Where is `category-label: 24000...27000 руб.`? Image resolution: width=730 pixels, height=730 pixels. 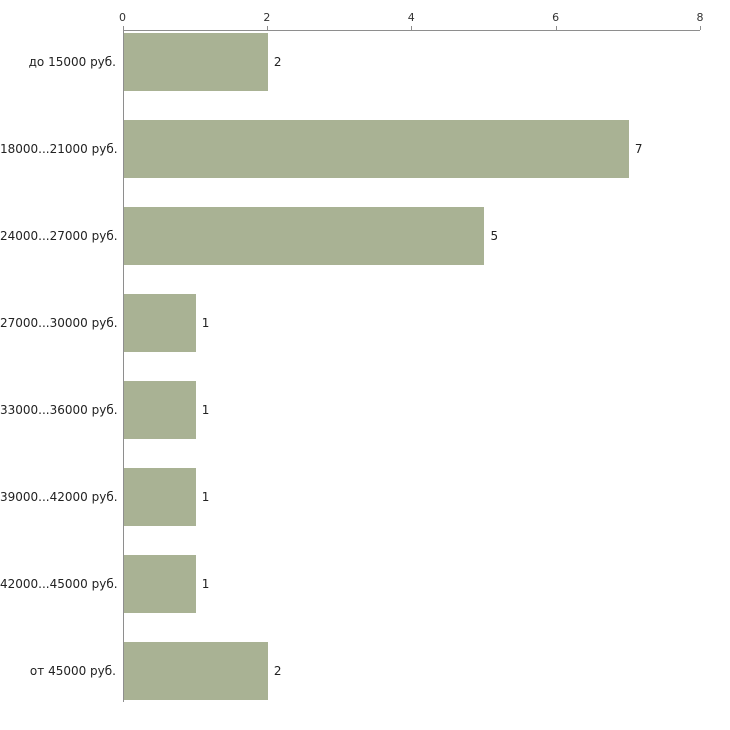 category-label: 24000...27000 руб. is located at coordinates (59, 236).